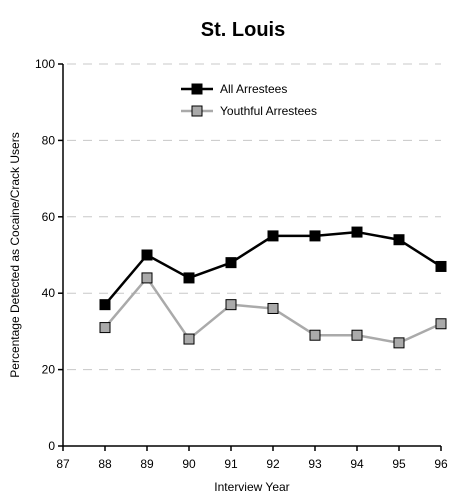 Image resolution: width=450 pixels, height=497 pixels. I want to click on x-tick-label: 90, so click(189, 464).